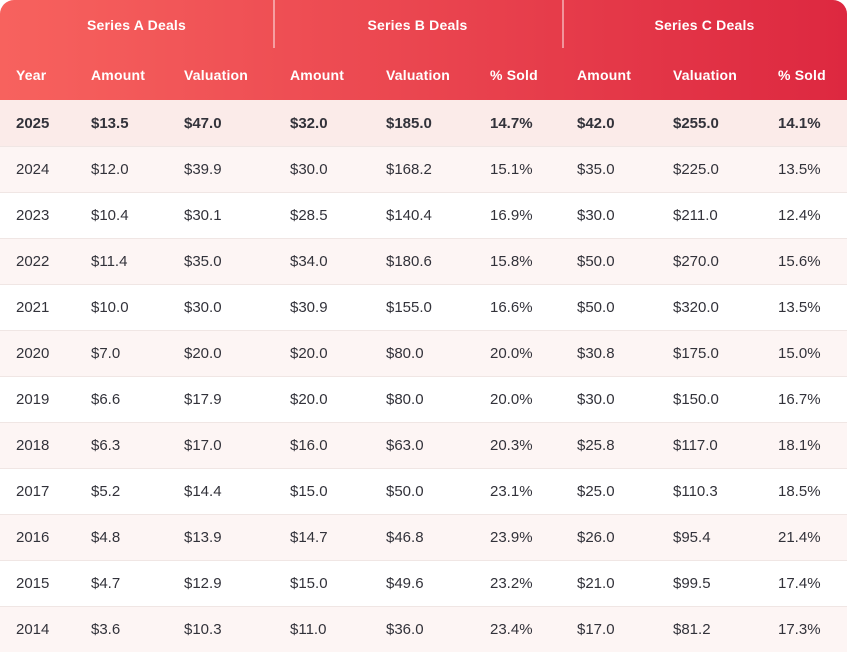 The height and width of the screenshot is (652, 850). Describe the element at coordinates (203, 399) in the screenshot. I see `value-cell: $17.9` at that location.